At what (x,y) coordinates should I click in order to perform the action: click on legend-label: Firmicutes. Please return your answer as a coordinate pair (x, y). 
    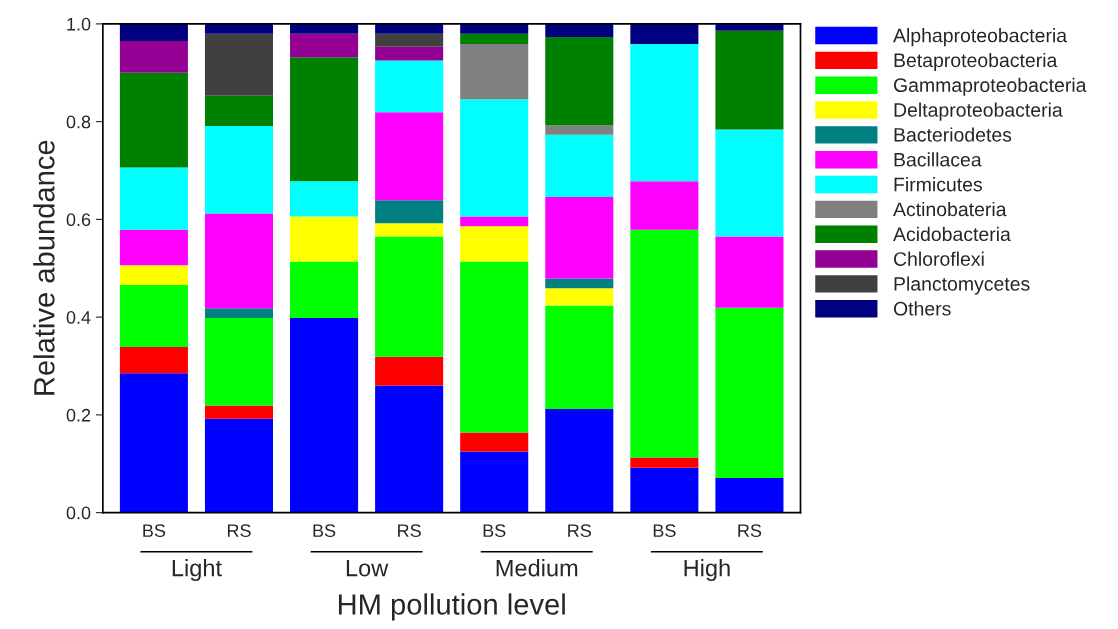
    Looking at the image, I should click on (938, 184).